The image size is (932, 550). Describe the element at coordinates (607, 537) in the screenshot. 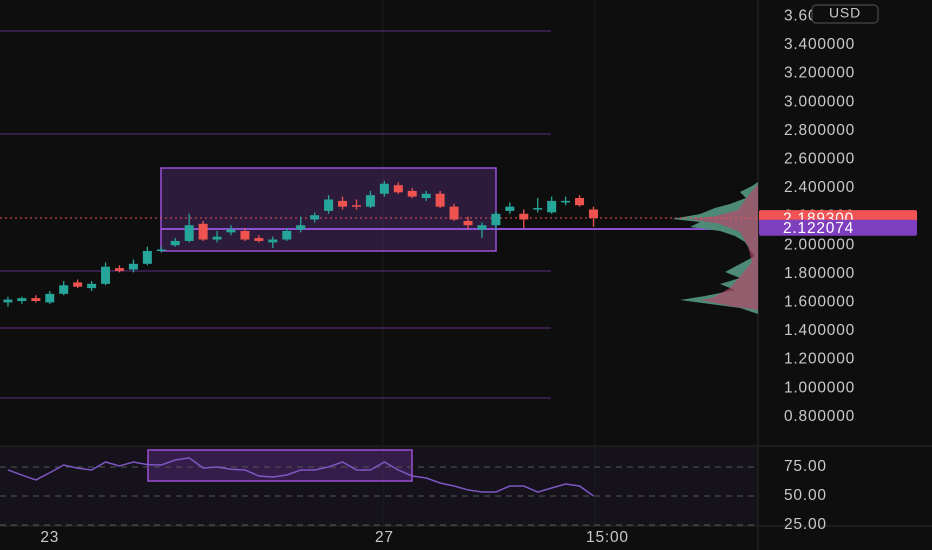

I see `x-tick-label: 15:00` at that location.